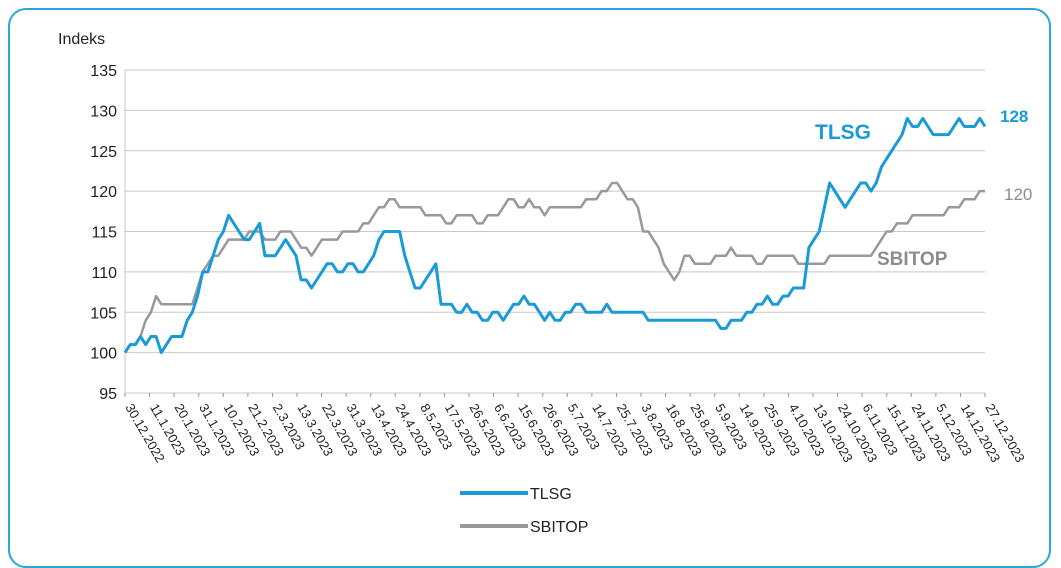 The image size is (1061, 568). What do you see at coordinates (1018, 194) in the screenshot?
I see `sbitop-end-value-label: 120` at bounding box center [1018, 194].